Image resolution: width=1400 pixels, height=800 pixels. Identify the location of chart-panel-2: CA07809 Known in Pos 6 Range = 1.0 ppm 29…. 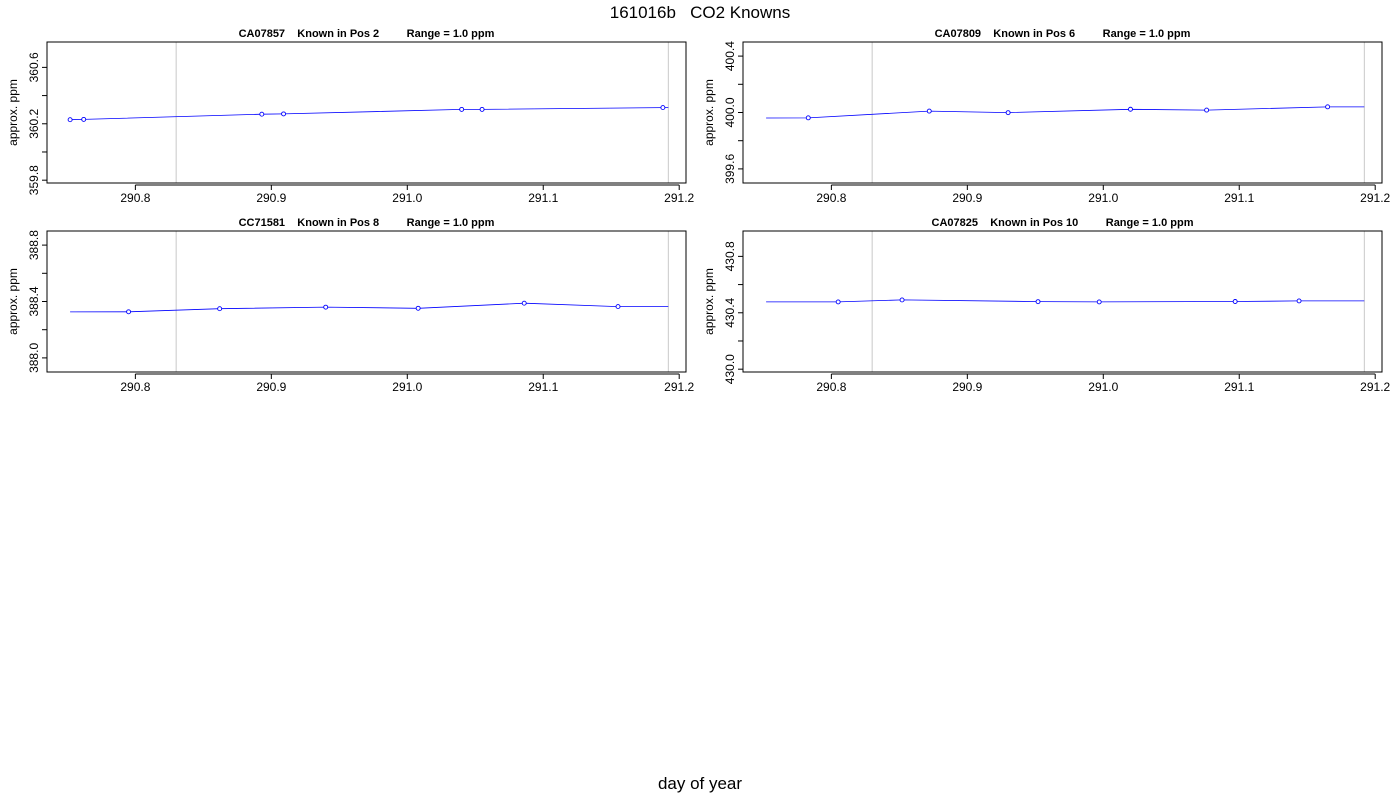
(1046, 116).